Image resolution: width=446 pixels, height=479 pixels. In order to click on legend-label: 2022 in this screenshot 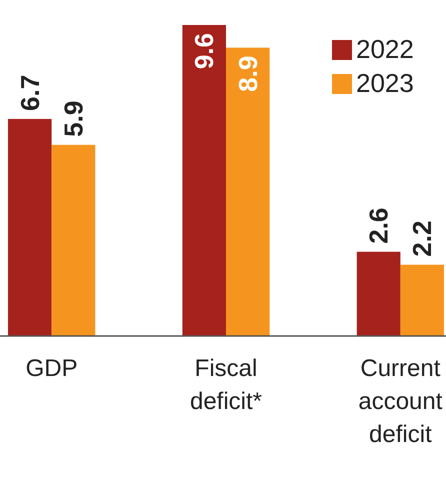, I will do `click(385, 49)`.